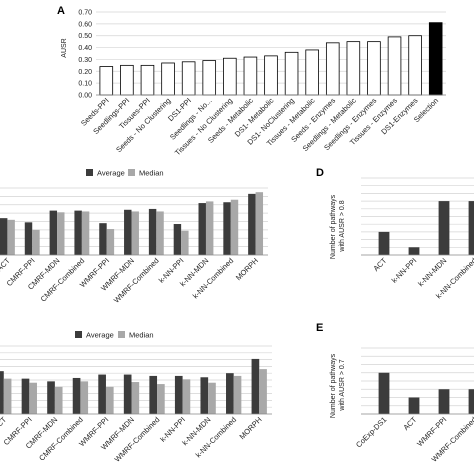 The image size is (474, 474). I want to click on y-tick-label: 0.30, so click(85, 60).